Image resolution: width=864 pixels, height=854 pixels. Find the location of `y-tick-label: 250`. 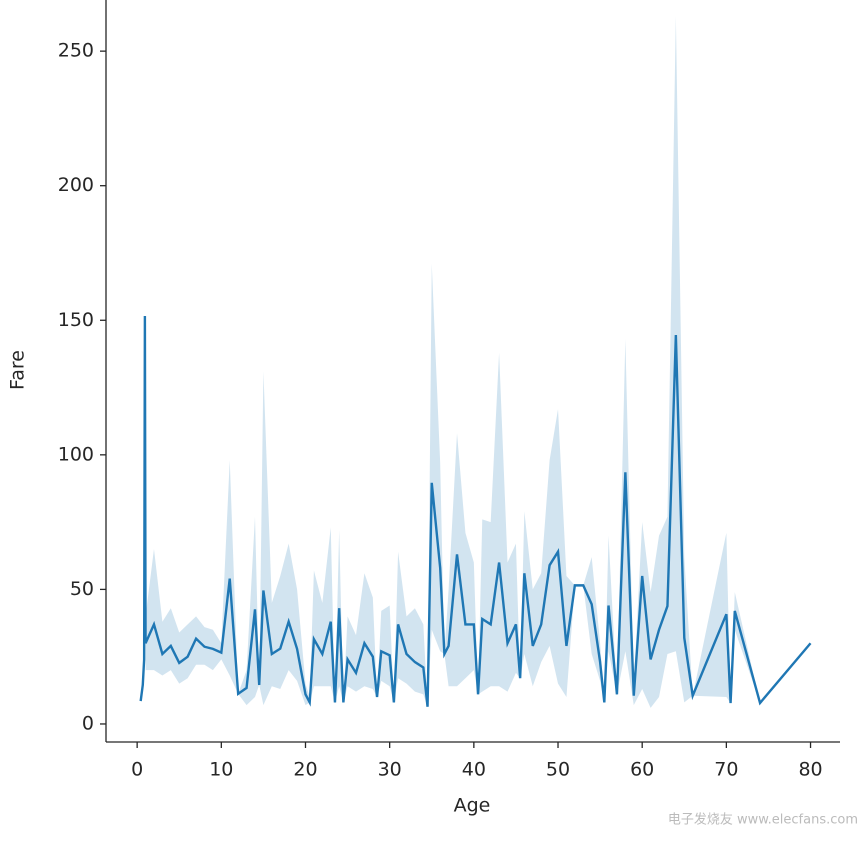

y-tick-label: 250 is located at coordinates (76, 51).